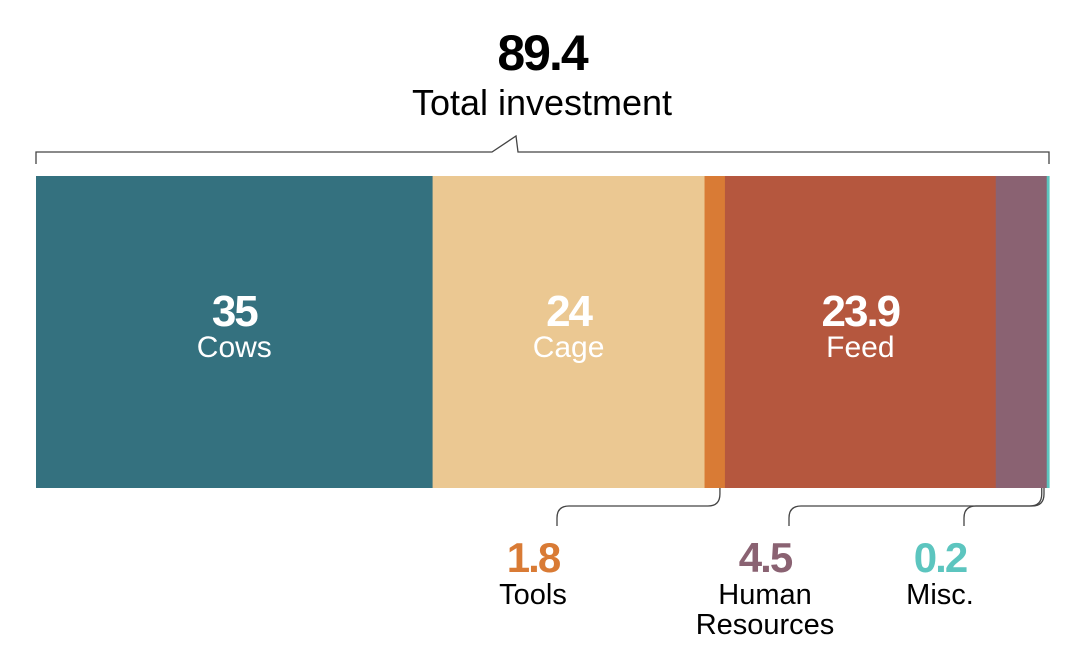  What do you see at coordinates (715, 332) in the screenshot?
I see `bar-segment-tools` at bounding box center [715, 332].